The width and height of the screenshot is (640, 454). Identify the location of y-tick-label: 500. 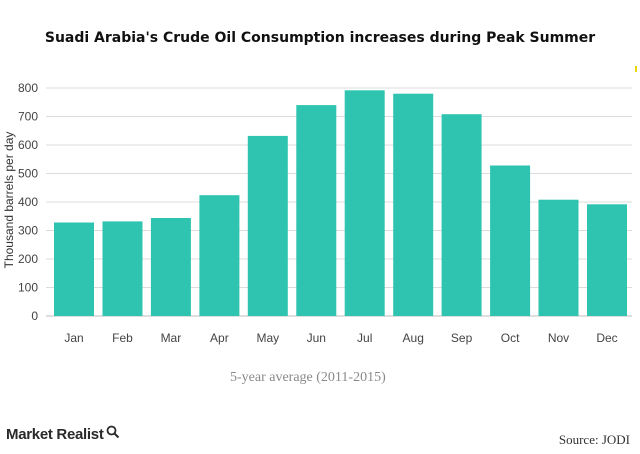
(28, 174).